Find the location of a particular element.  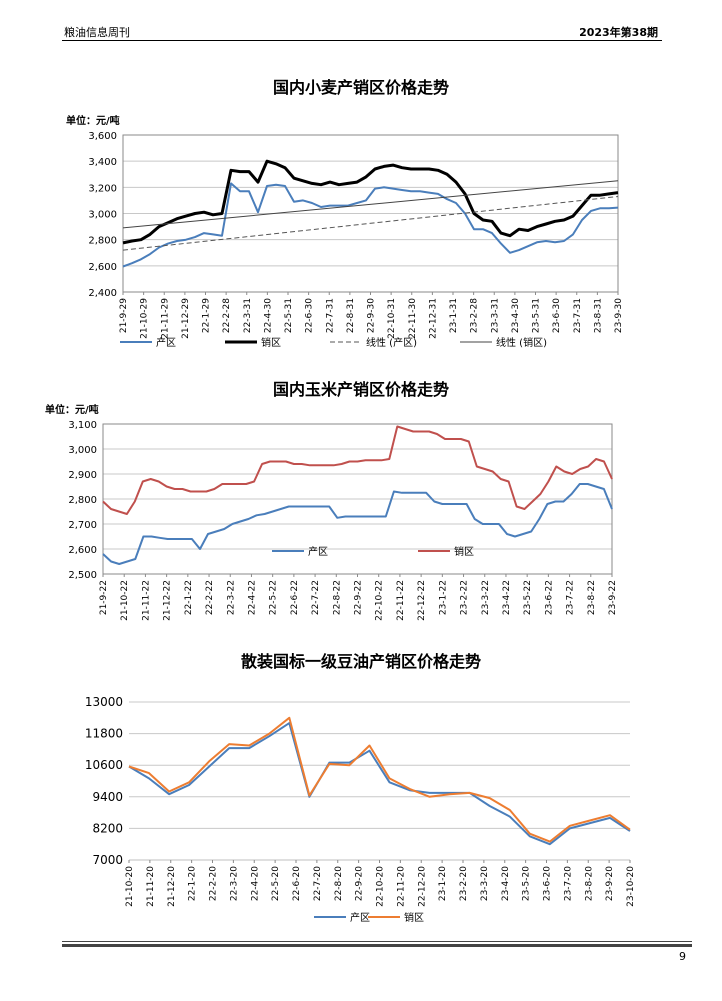

x-tick-label: 22-9-20 is located at coordinates (360, 883).